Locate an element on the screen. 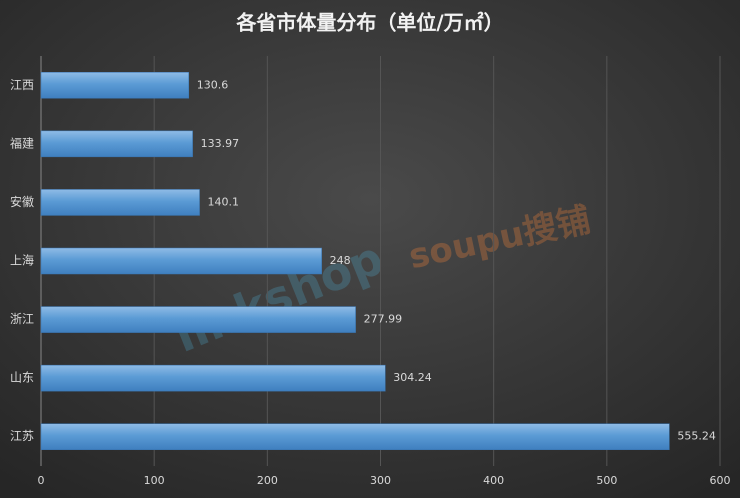 This screenshot has width=740, height=498. y-tick-label: 山东 is located at coordinates (22, 378).